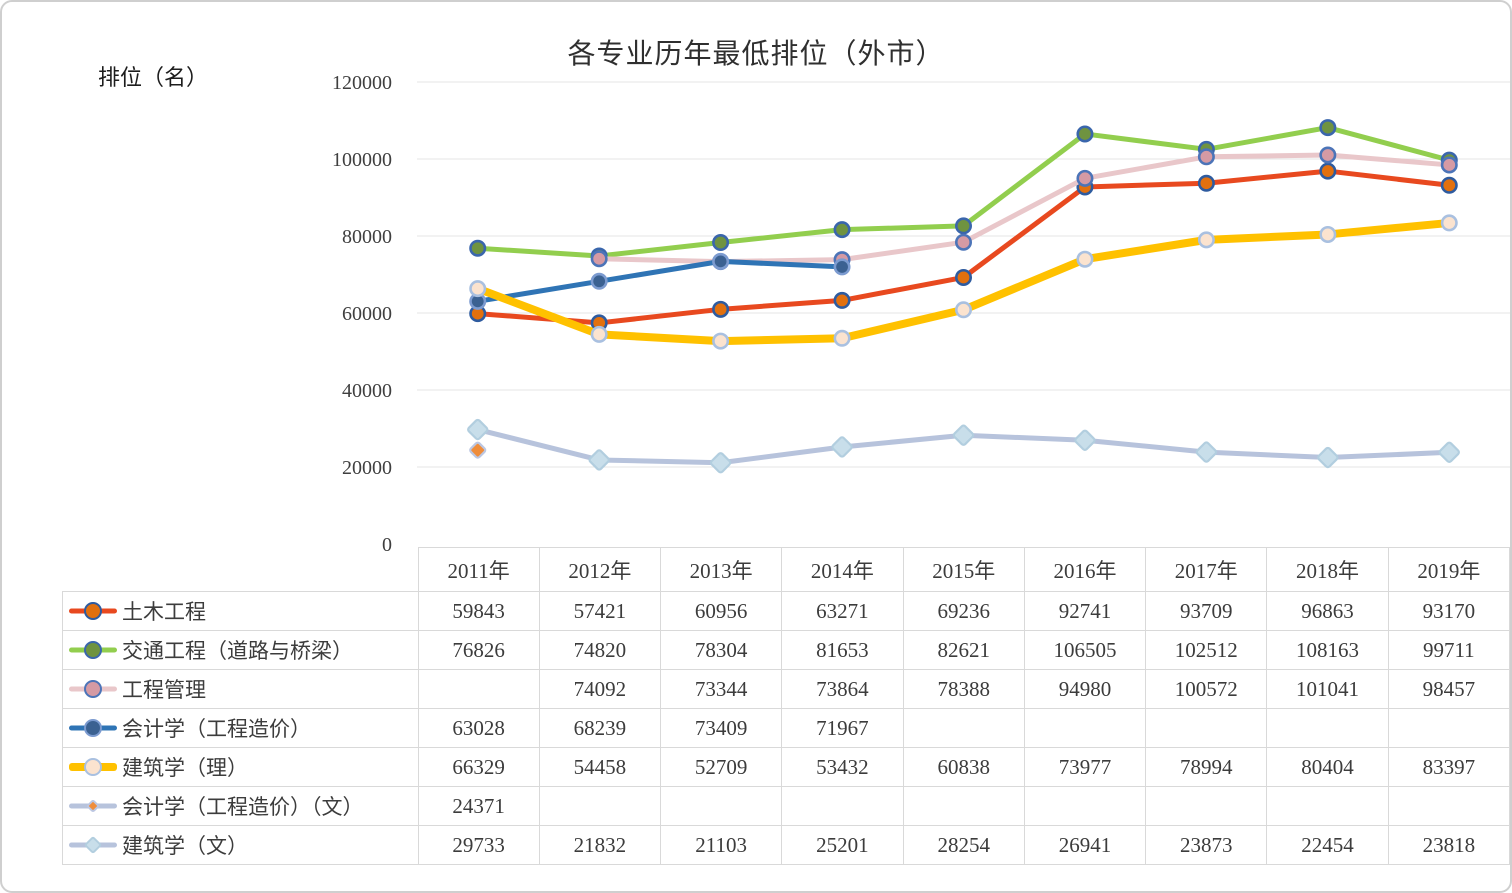 The image size is (1512, 893). Describe the element at coordinates (367, 468) in the screenshot. I see `y-tick-label: 20000` at that location.